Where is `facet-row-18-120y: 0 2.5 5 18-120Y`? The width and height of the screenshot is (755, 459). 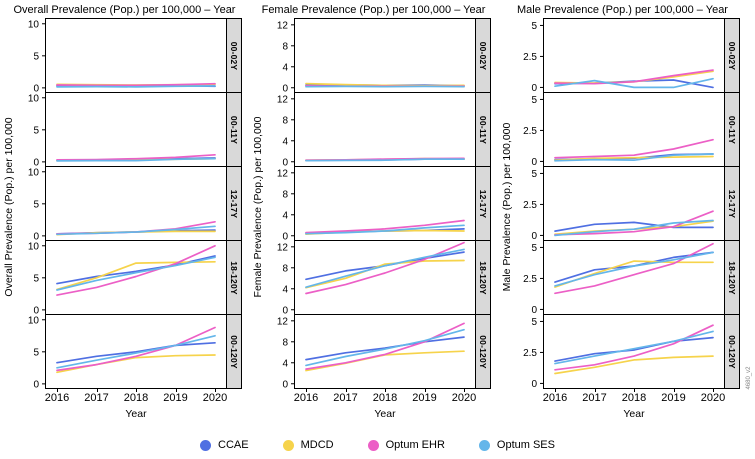 facet-row-18-120y: 0 2.5 5 18-120Y is located at coordinates (626, 277).